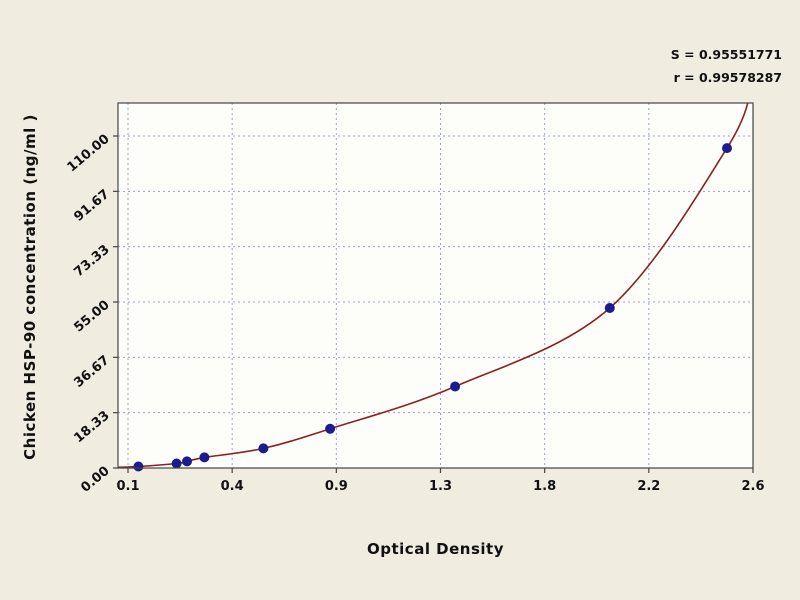 Image resolution: width=800 pixels, height=600 pixels. What do you see at coordinates (648, 486) in the screenshot?
I see `x-tick-label: 2.2` at bounding box center [648, 486].